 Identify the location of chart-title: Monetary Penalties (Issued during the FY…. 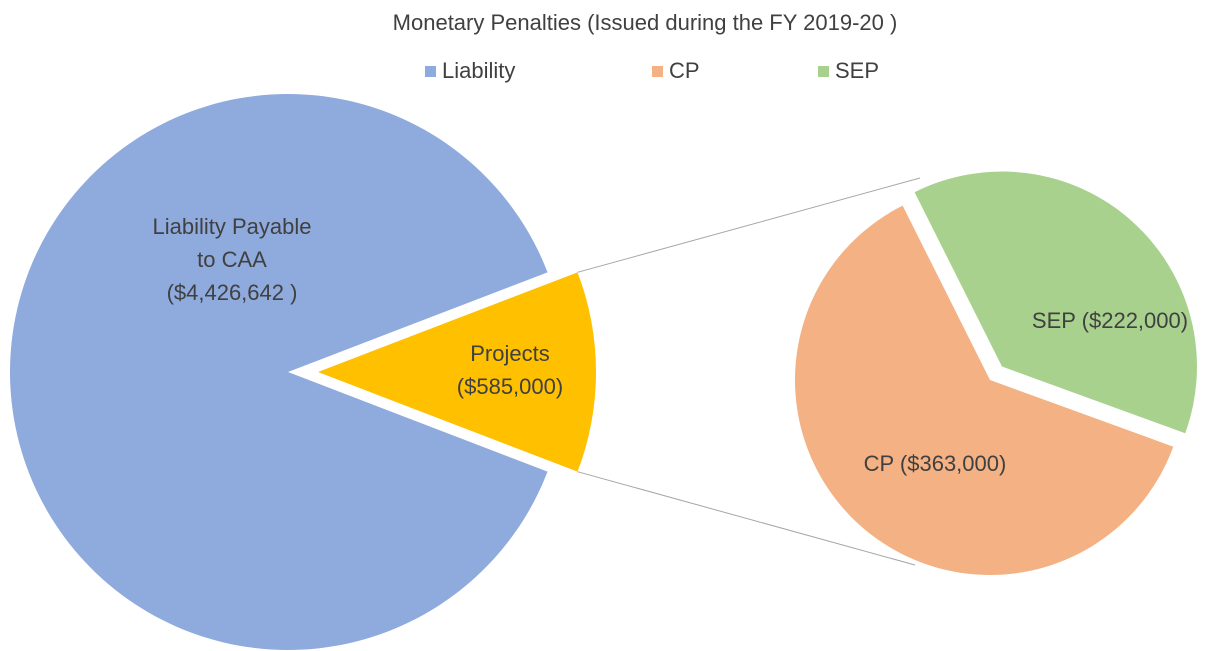
(645, 22).